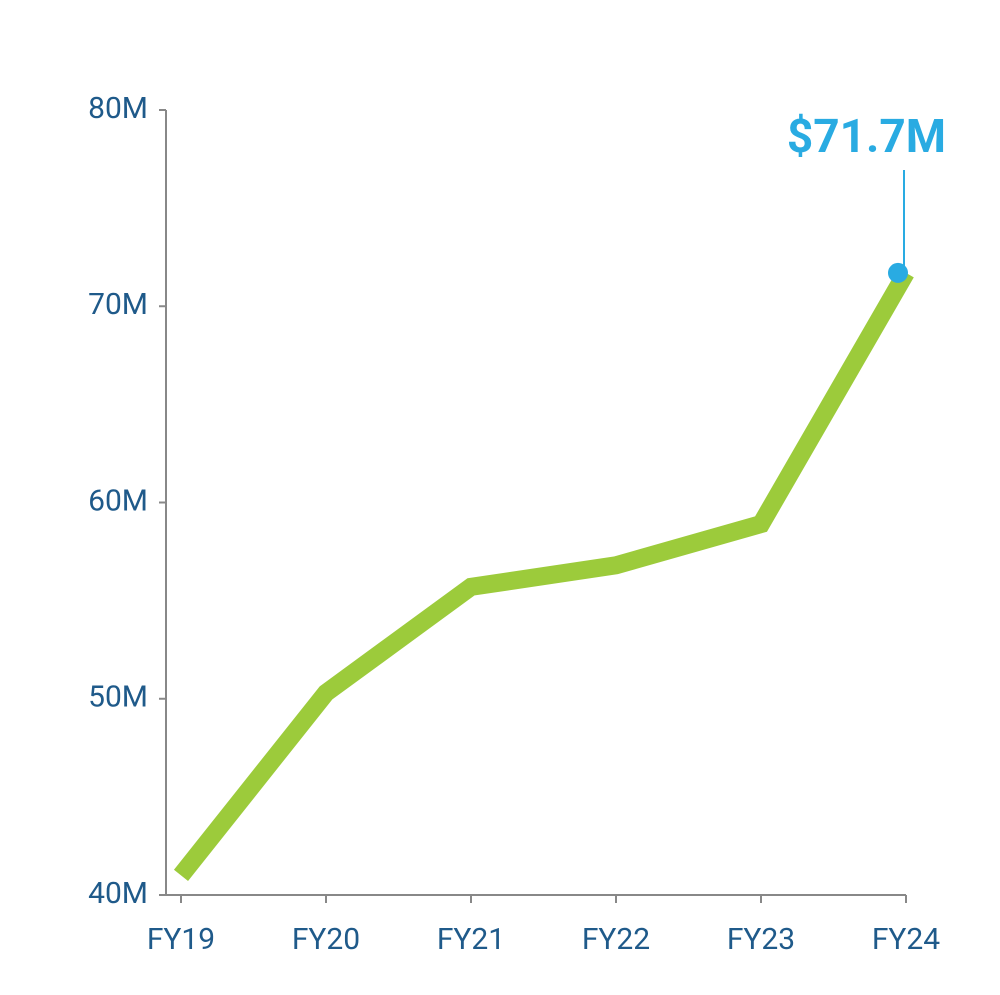 This screenshot has width=1000, height=995. I want to click on highlight-point, so click(898, 272).